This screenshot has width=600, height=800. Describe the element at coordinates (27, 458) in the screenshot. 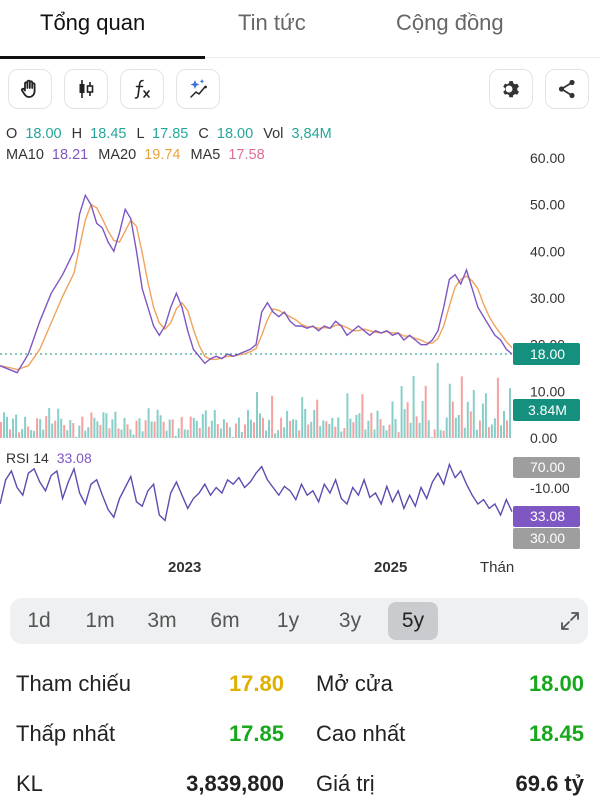

I see `rsi-label: RSI 14` at that location.